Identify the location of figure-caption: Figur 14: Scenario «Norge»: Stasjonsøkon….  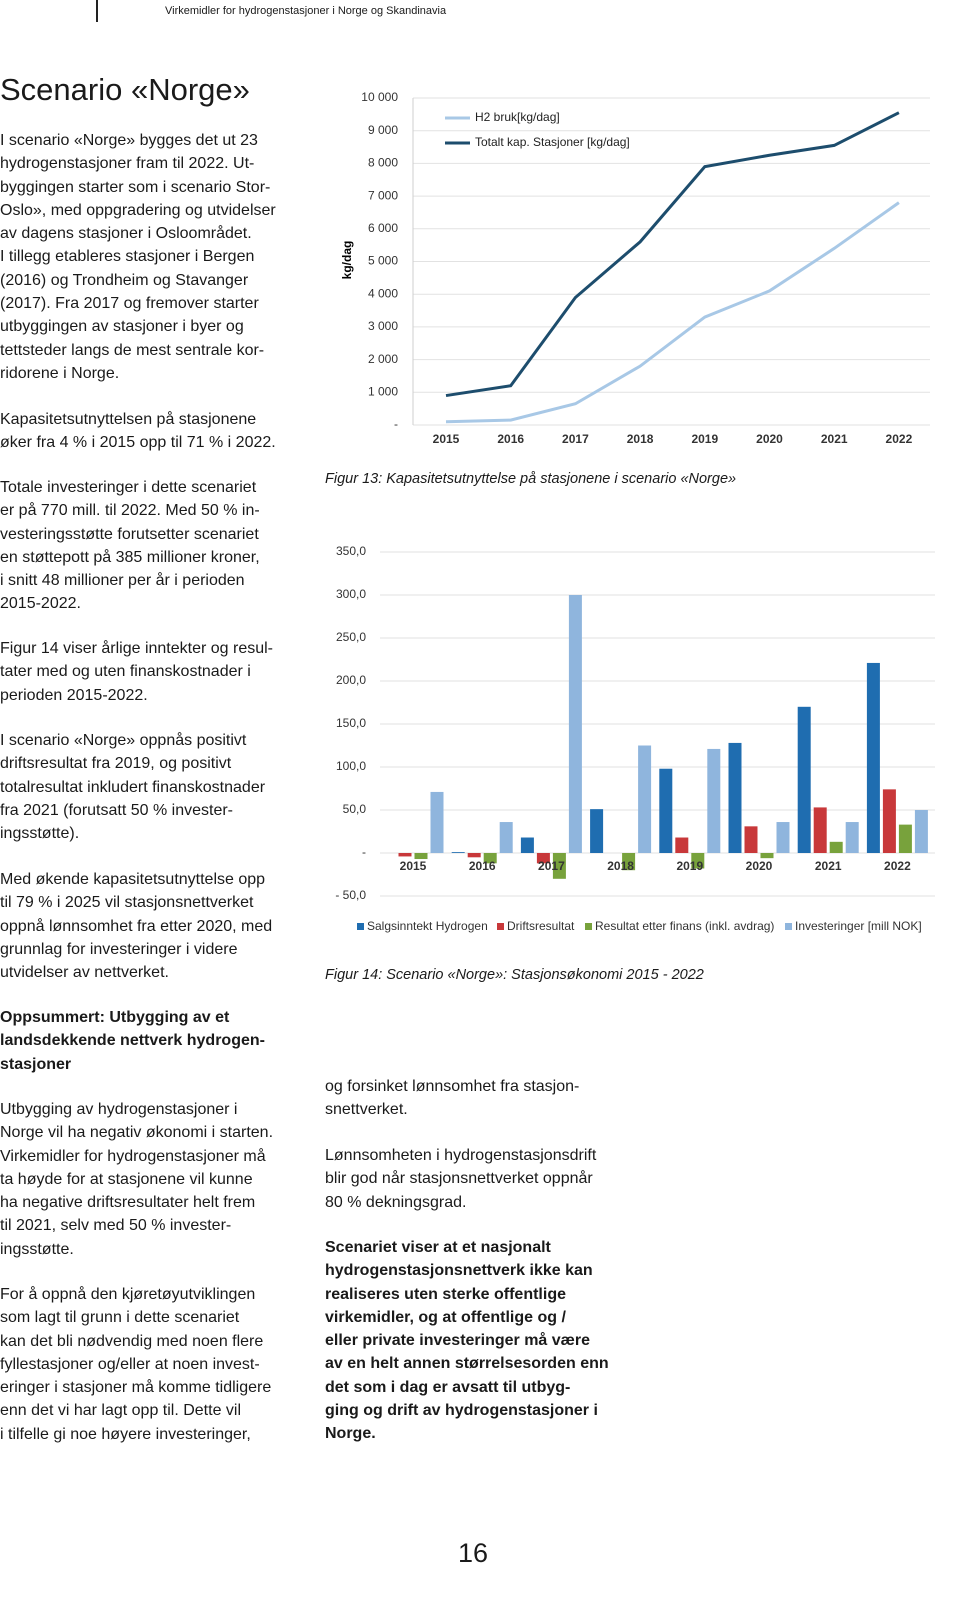
(514, 975).